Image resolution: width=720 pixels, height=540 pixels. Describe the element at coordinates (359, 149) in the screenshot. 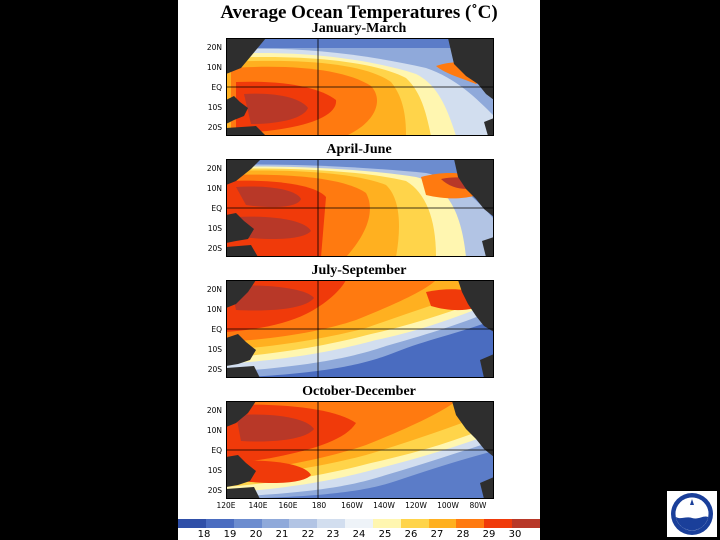

I see `season-title-apr-jun: April-June` at that location.